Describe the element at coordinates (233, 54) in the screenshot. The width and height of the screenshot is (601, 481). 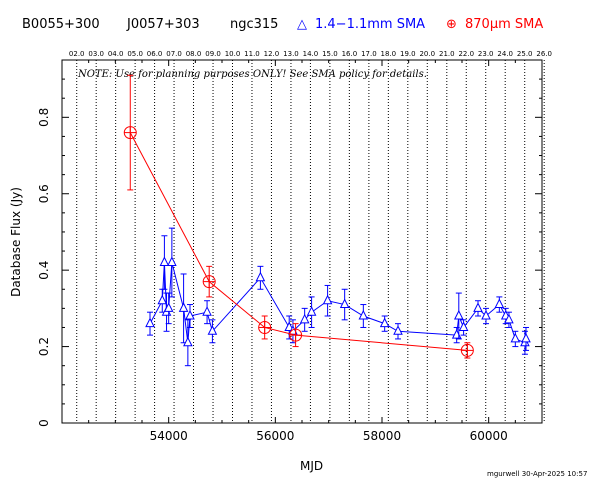
I see `top-year-label: 10.0` at that location.